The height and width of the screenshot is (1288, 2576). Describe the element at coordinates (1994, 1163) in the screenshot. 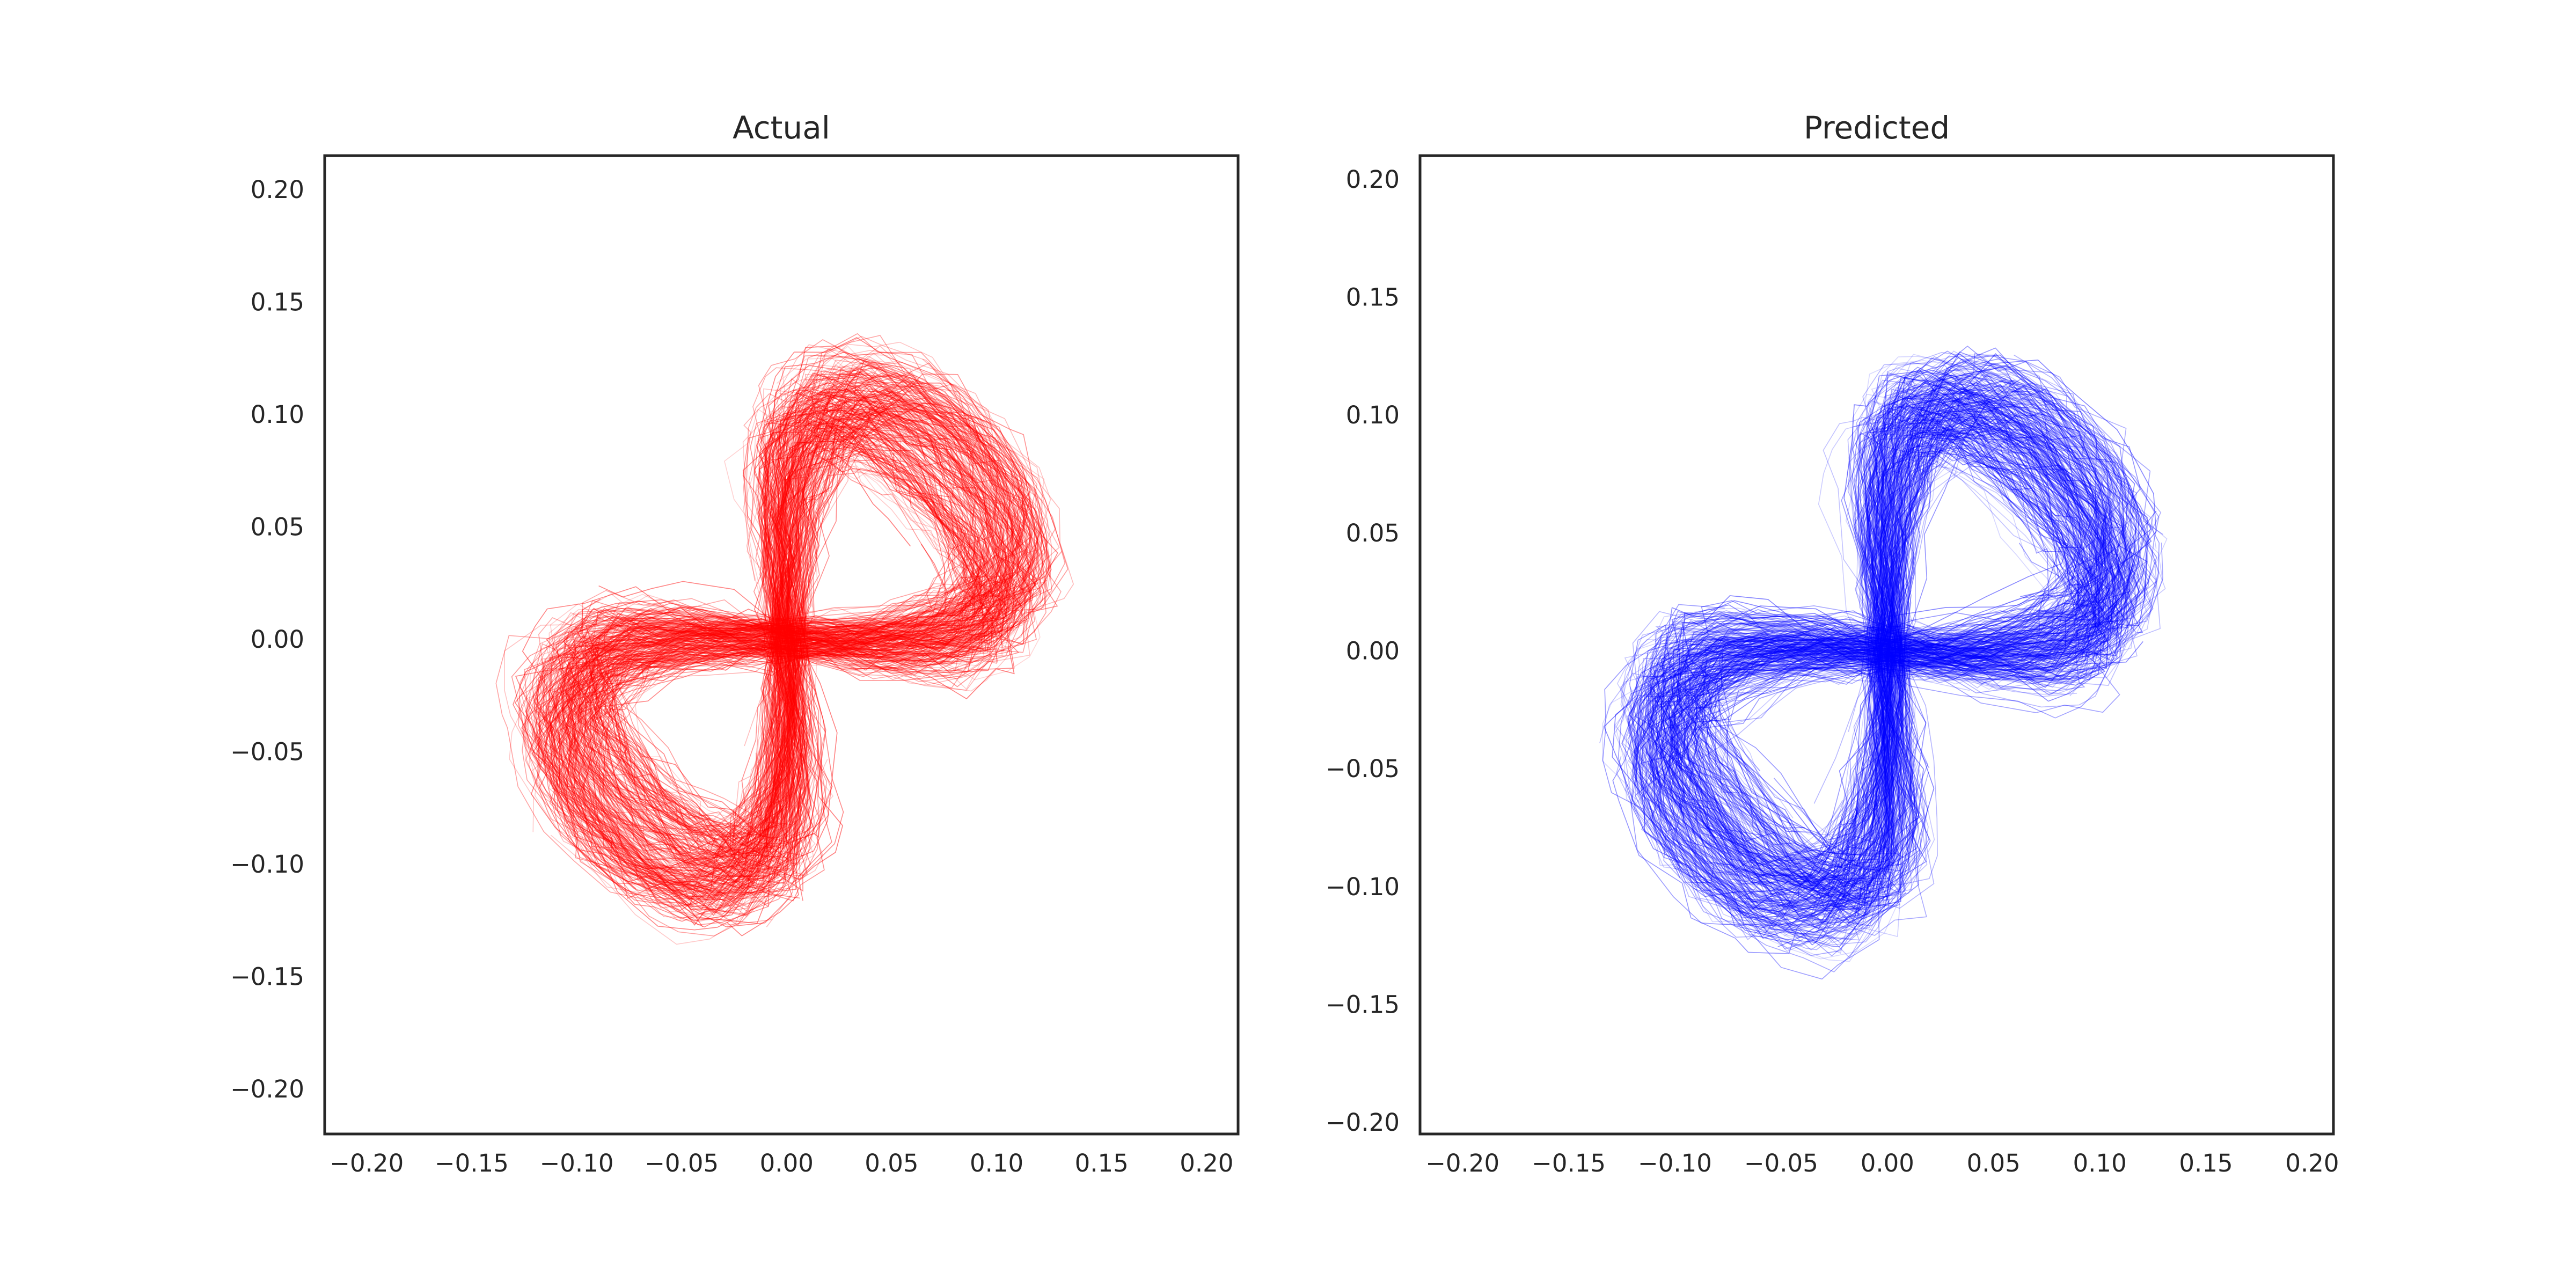

I see `predicted-x-tick-label: 0.05` at that location.